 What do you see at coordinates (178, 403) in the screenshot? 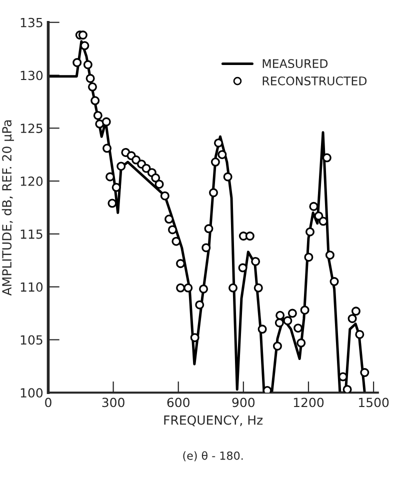
I see `x-tick-label: 600` at bounding box center [178, 403].